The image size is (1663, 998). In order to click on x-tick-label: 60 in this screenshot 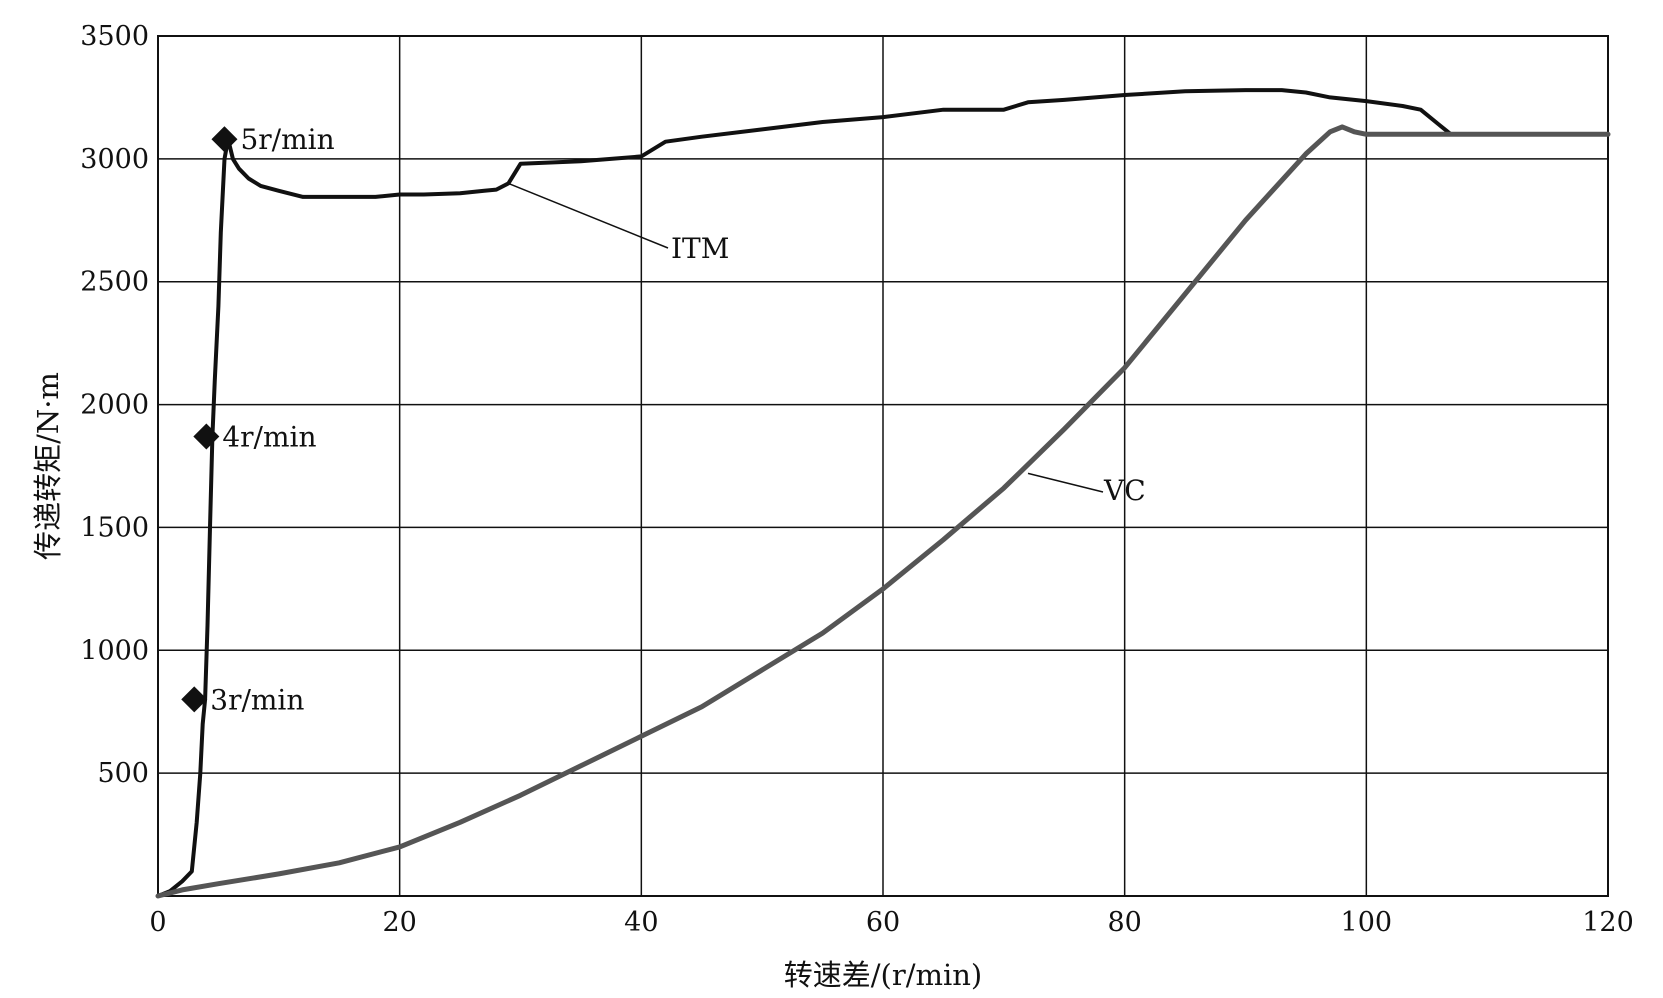, I will do `click(883, 922)`.